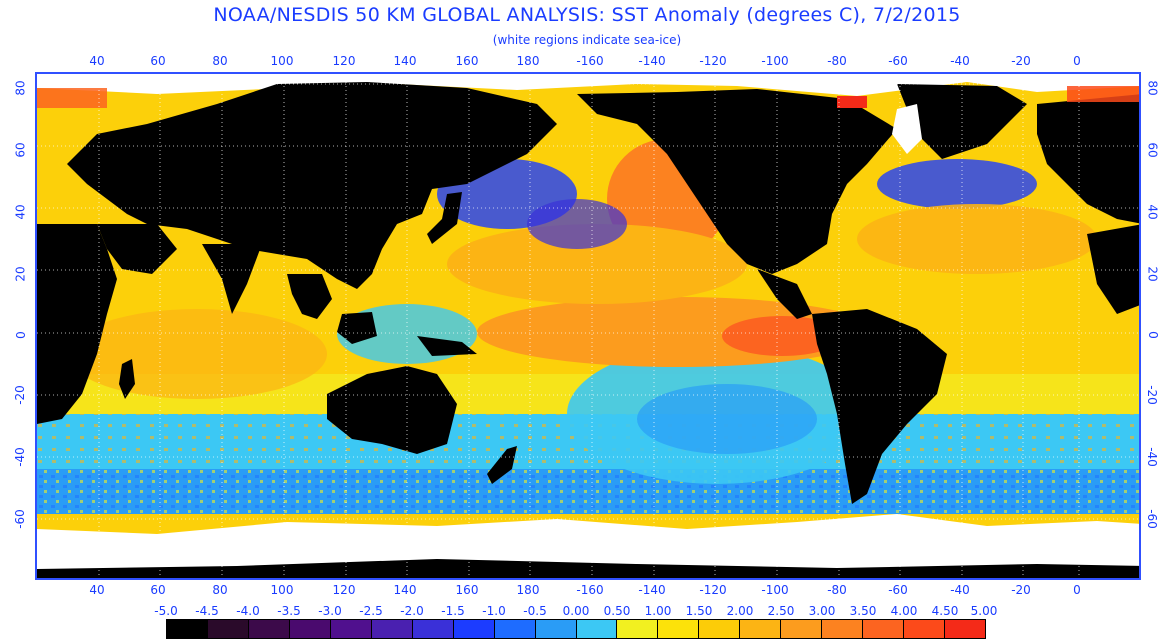  What do you see at coordinates (945, 611) in the screenshot?
I see `colorbar-tick-label: 4.50` at bounding box center [945, 611].